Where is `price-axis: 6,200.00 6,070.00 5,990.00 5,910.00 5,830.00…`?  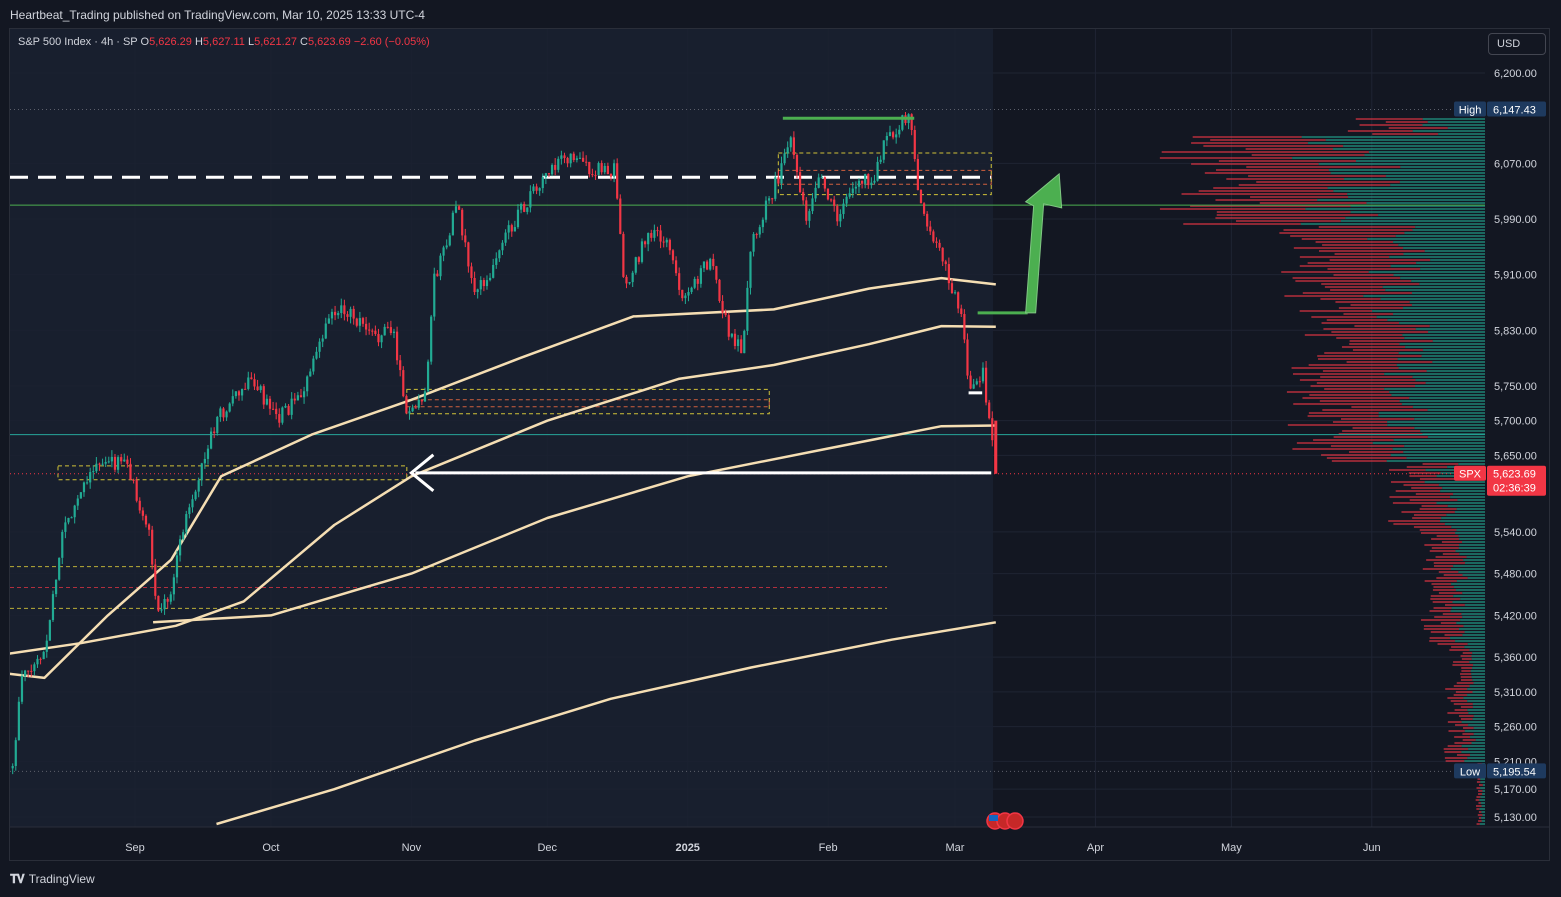
price-axis: 6,200.00 6,070.00 5,990.00 5,910.00 5,830.00… is located at coordinates (1515, 446).